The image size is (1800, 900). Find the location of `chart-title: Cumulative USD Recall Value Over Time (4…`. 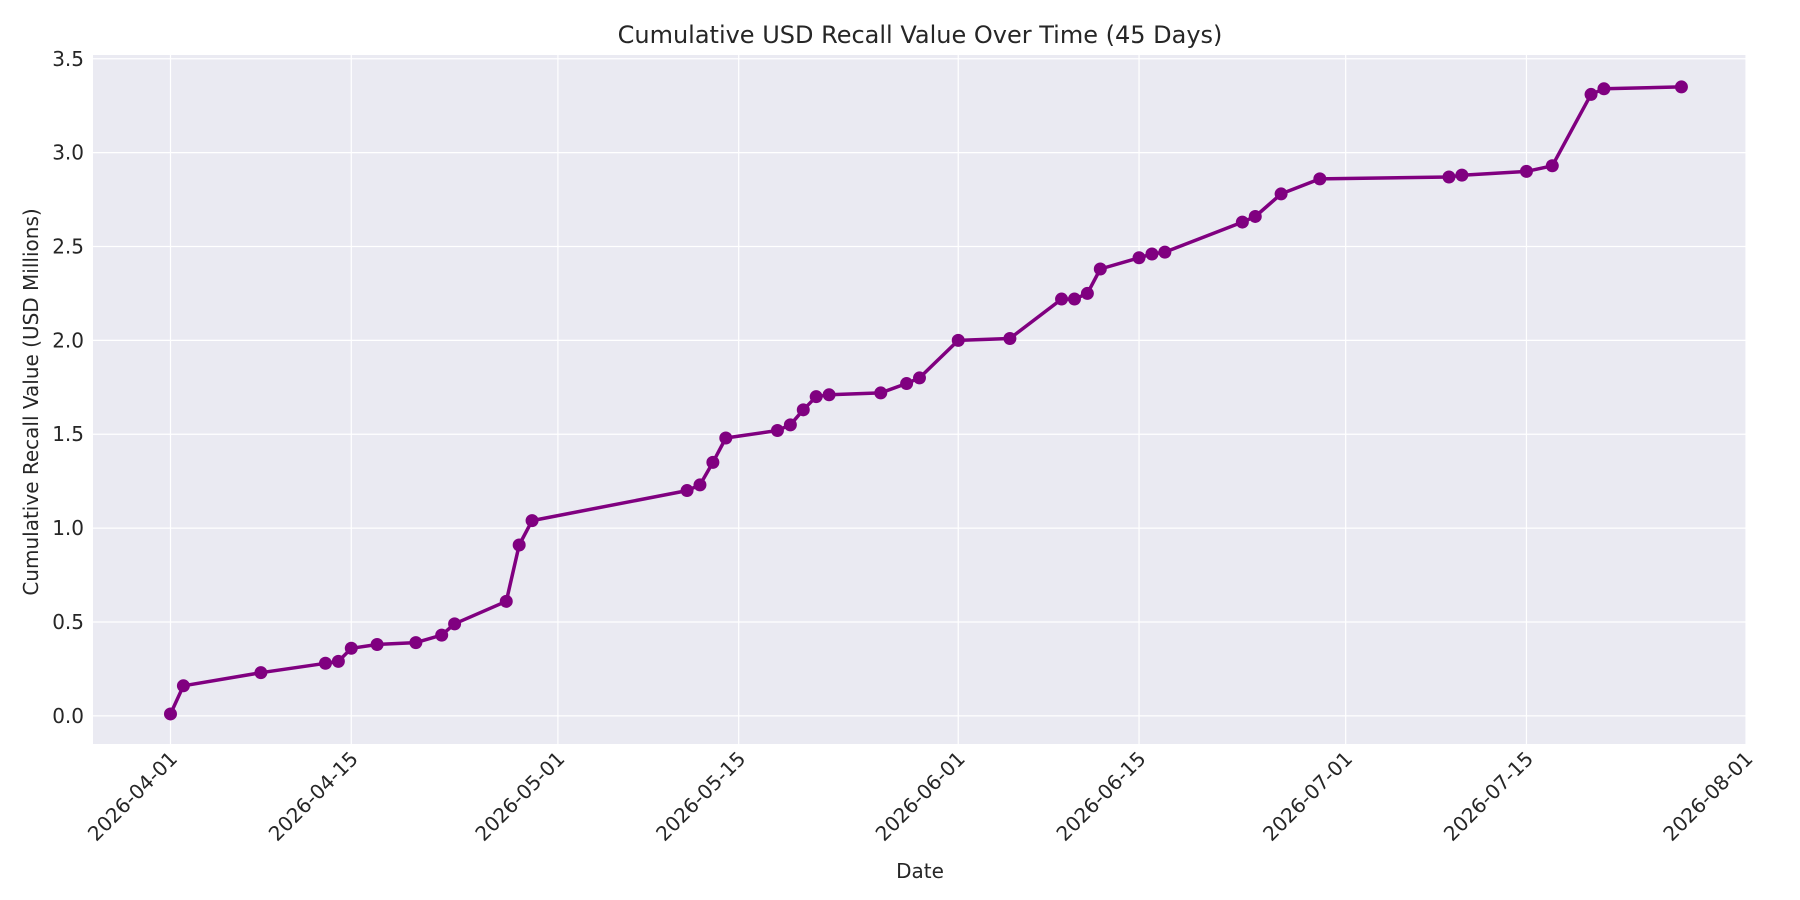

chart-title: Cumulative USD Recall Value Over Time (4… is located at coordinates (920, 35).